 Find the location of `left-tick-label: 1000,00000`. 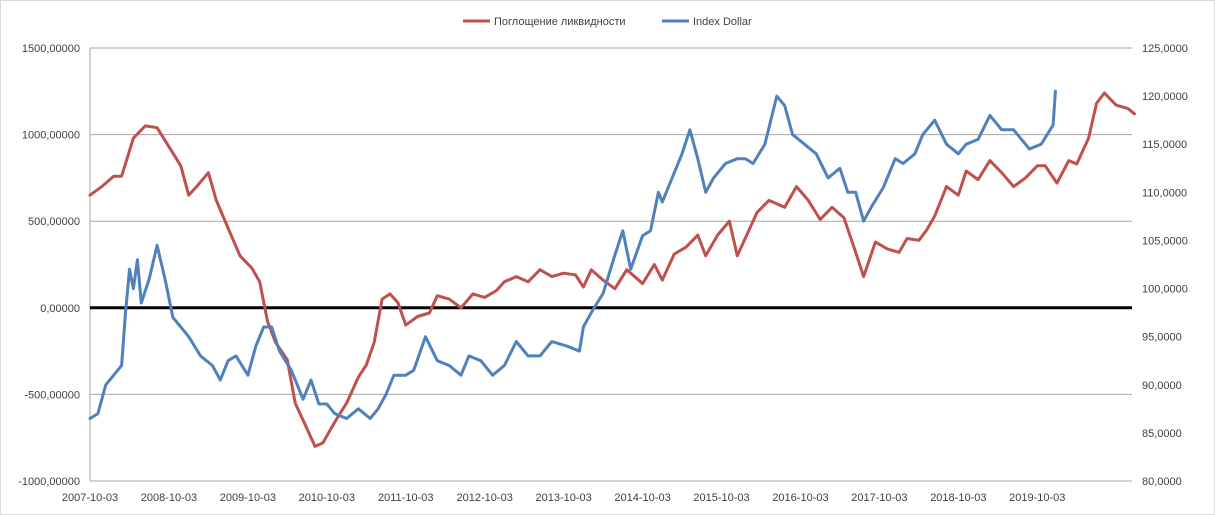

left-tick-label: 1000,00000 is located at coordinates (51, 136).